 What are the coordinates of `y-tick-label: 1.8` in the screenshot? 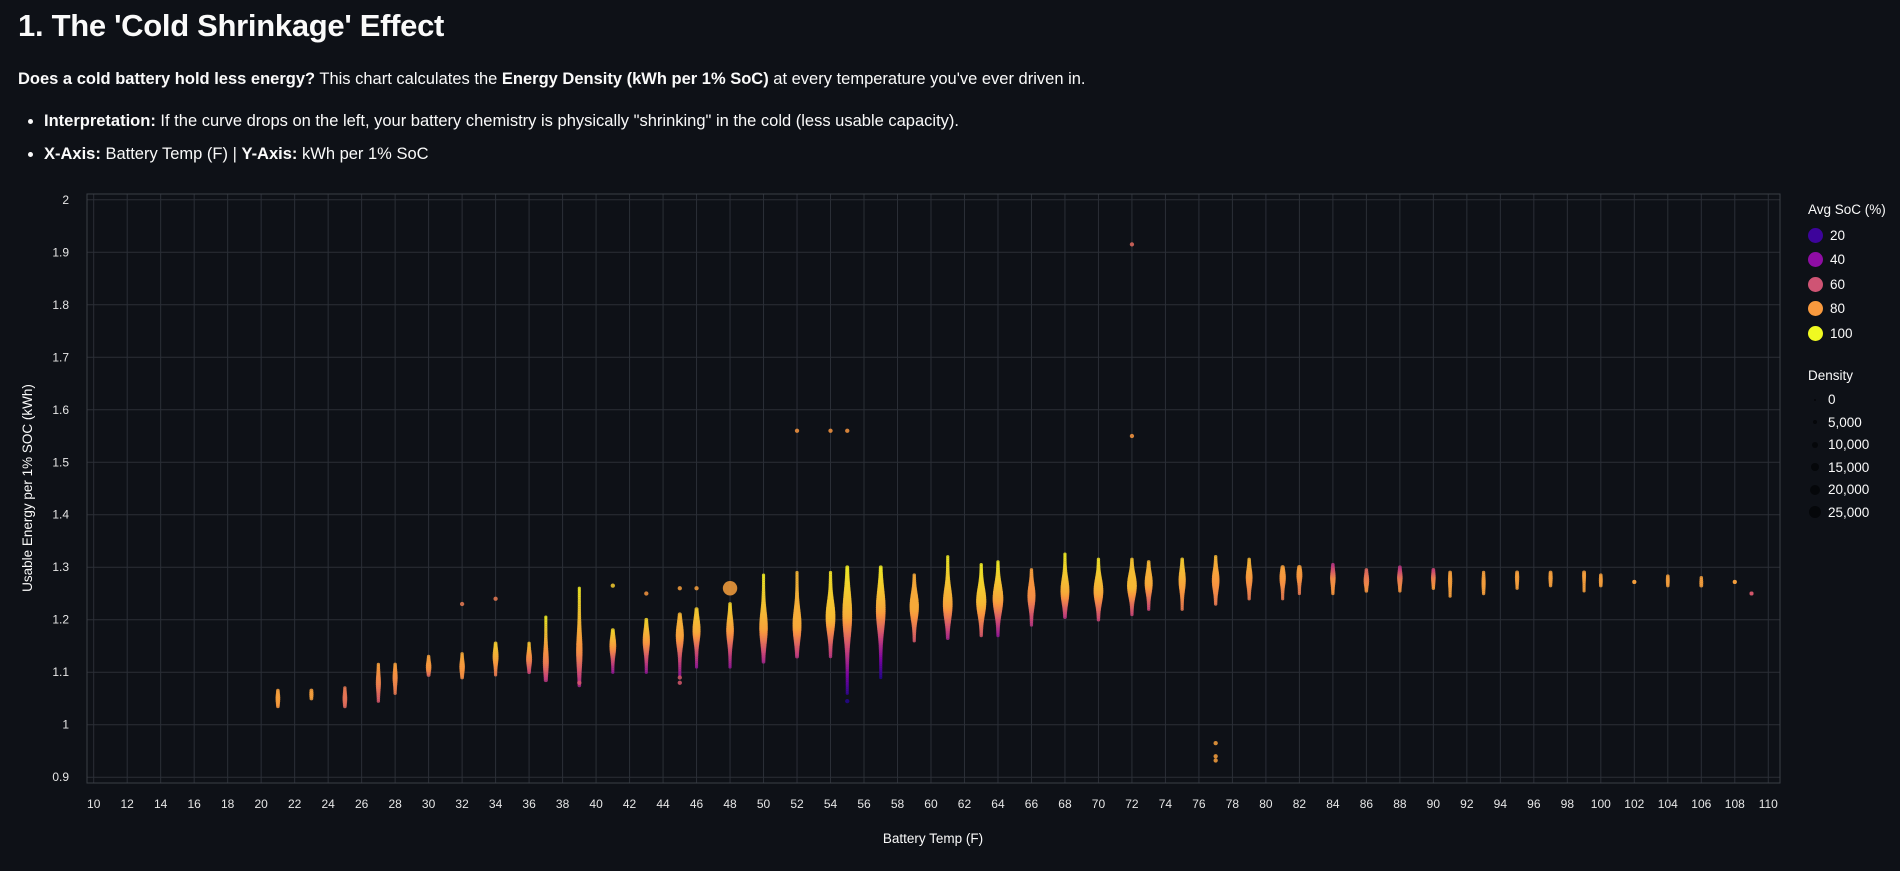 It's located at (60, 305).